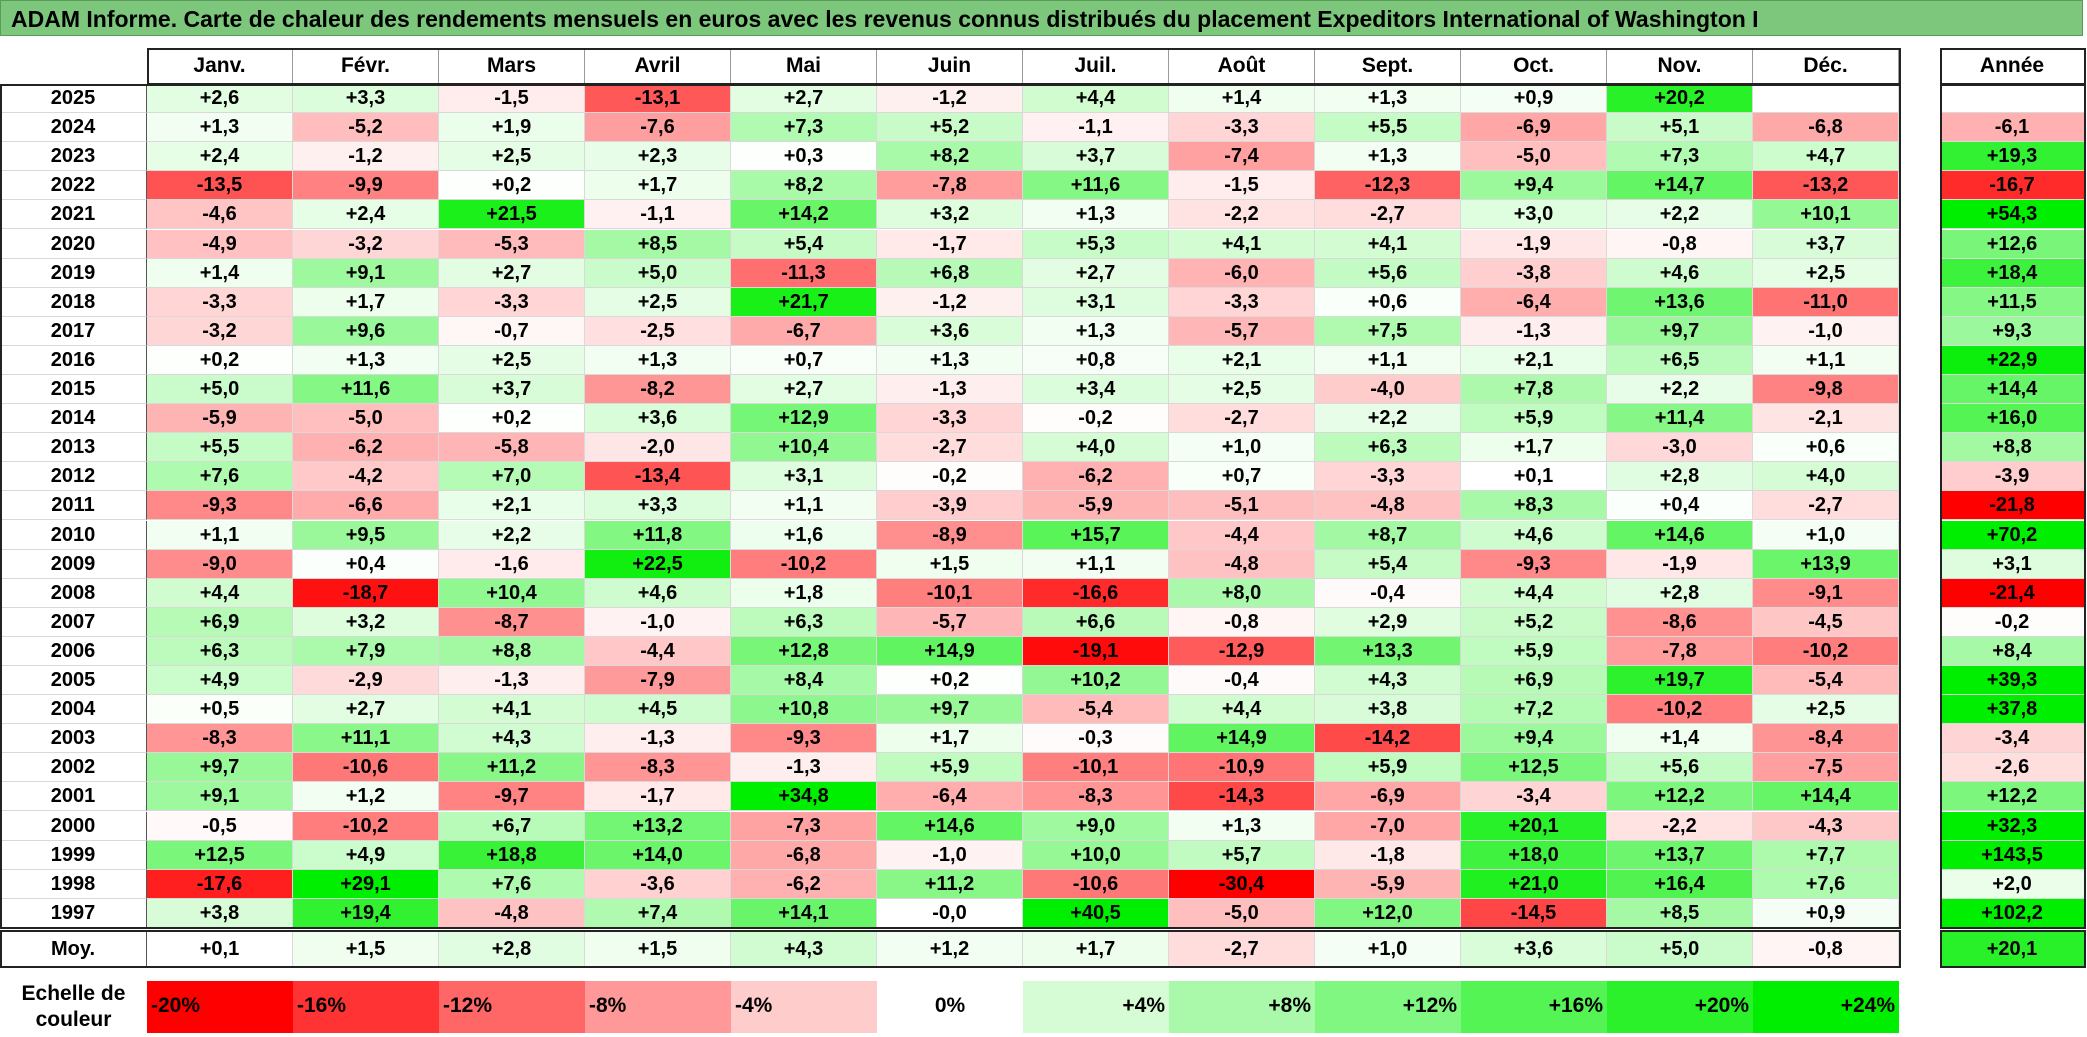 The image size is (2087, 1037). Describe the element at coordinates (1534, 826) in the screenshot. I see `heatmap-cell: +20,1` at that location.